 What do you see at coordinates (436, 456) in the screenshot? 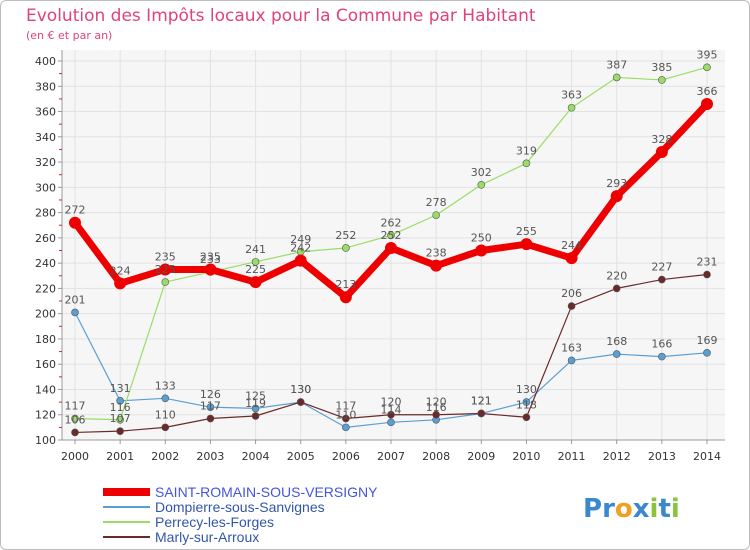
I see `x-tick-label: 2008` at bounding box center [436, 456].